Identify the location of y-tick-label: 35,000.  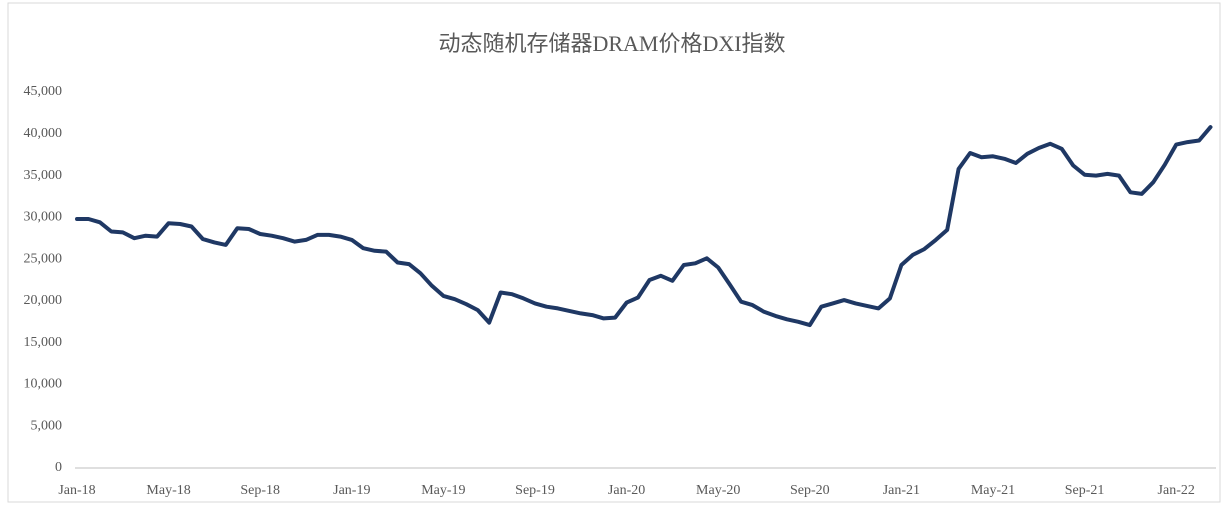
(43, 175).